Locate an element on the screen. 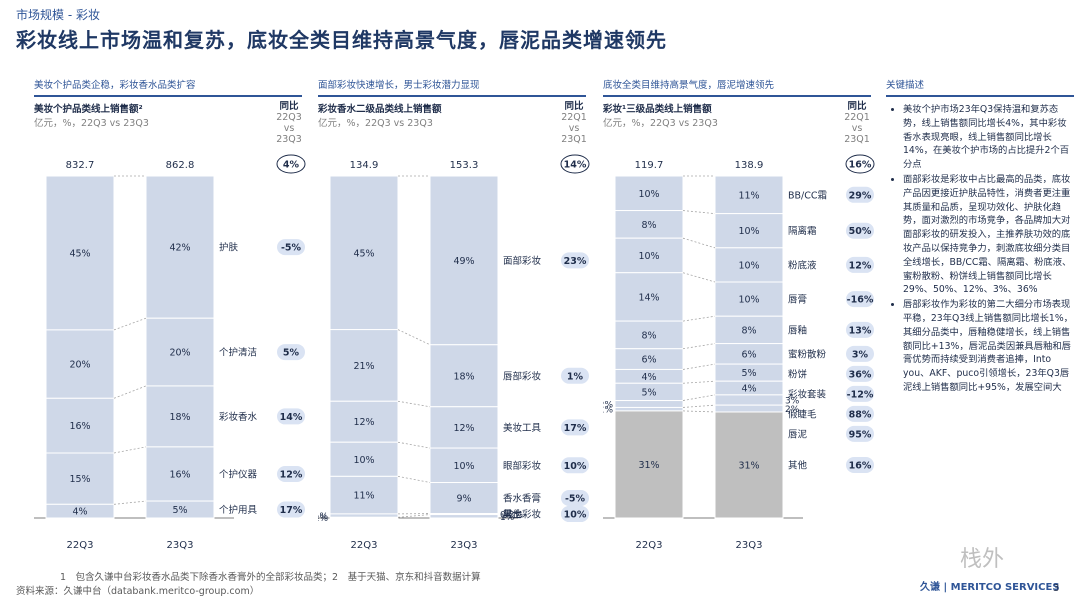  data-label: 31% is located at coordinates (748, 465).